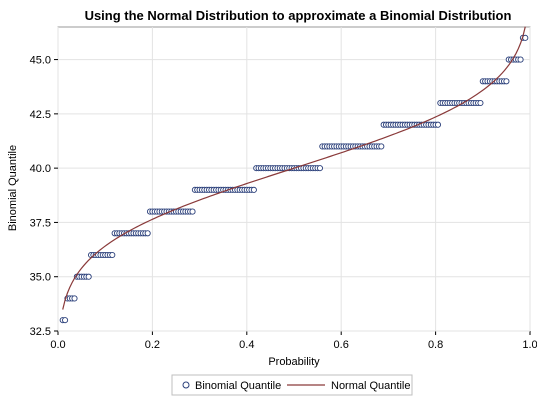 This screenshot has height=401, width=537. Describe the element at coordinates (40, 332) in the screenshot. I see `y-tick-label: 32.5` at that location.